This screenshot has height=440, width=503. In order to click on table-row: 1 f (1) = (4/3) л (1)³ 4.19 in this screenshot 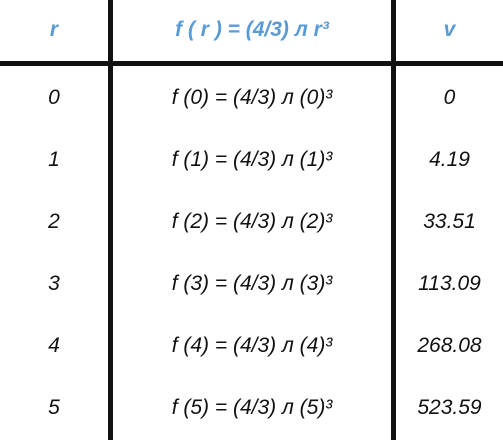, I will do `click(251, 160)`.